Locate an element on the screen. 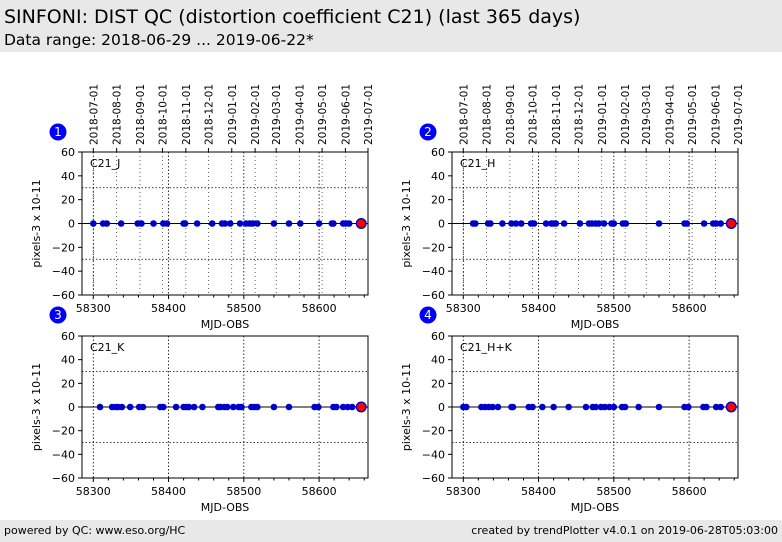 This screenshot has width=782, height=542. panel-number-label: 4 is located at coordinates (428, 315).